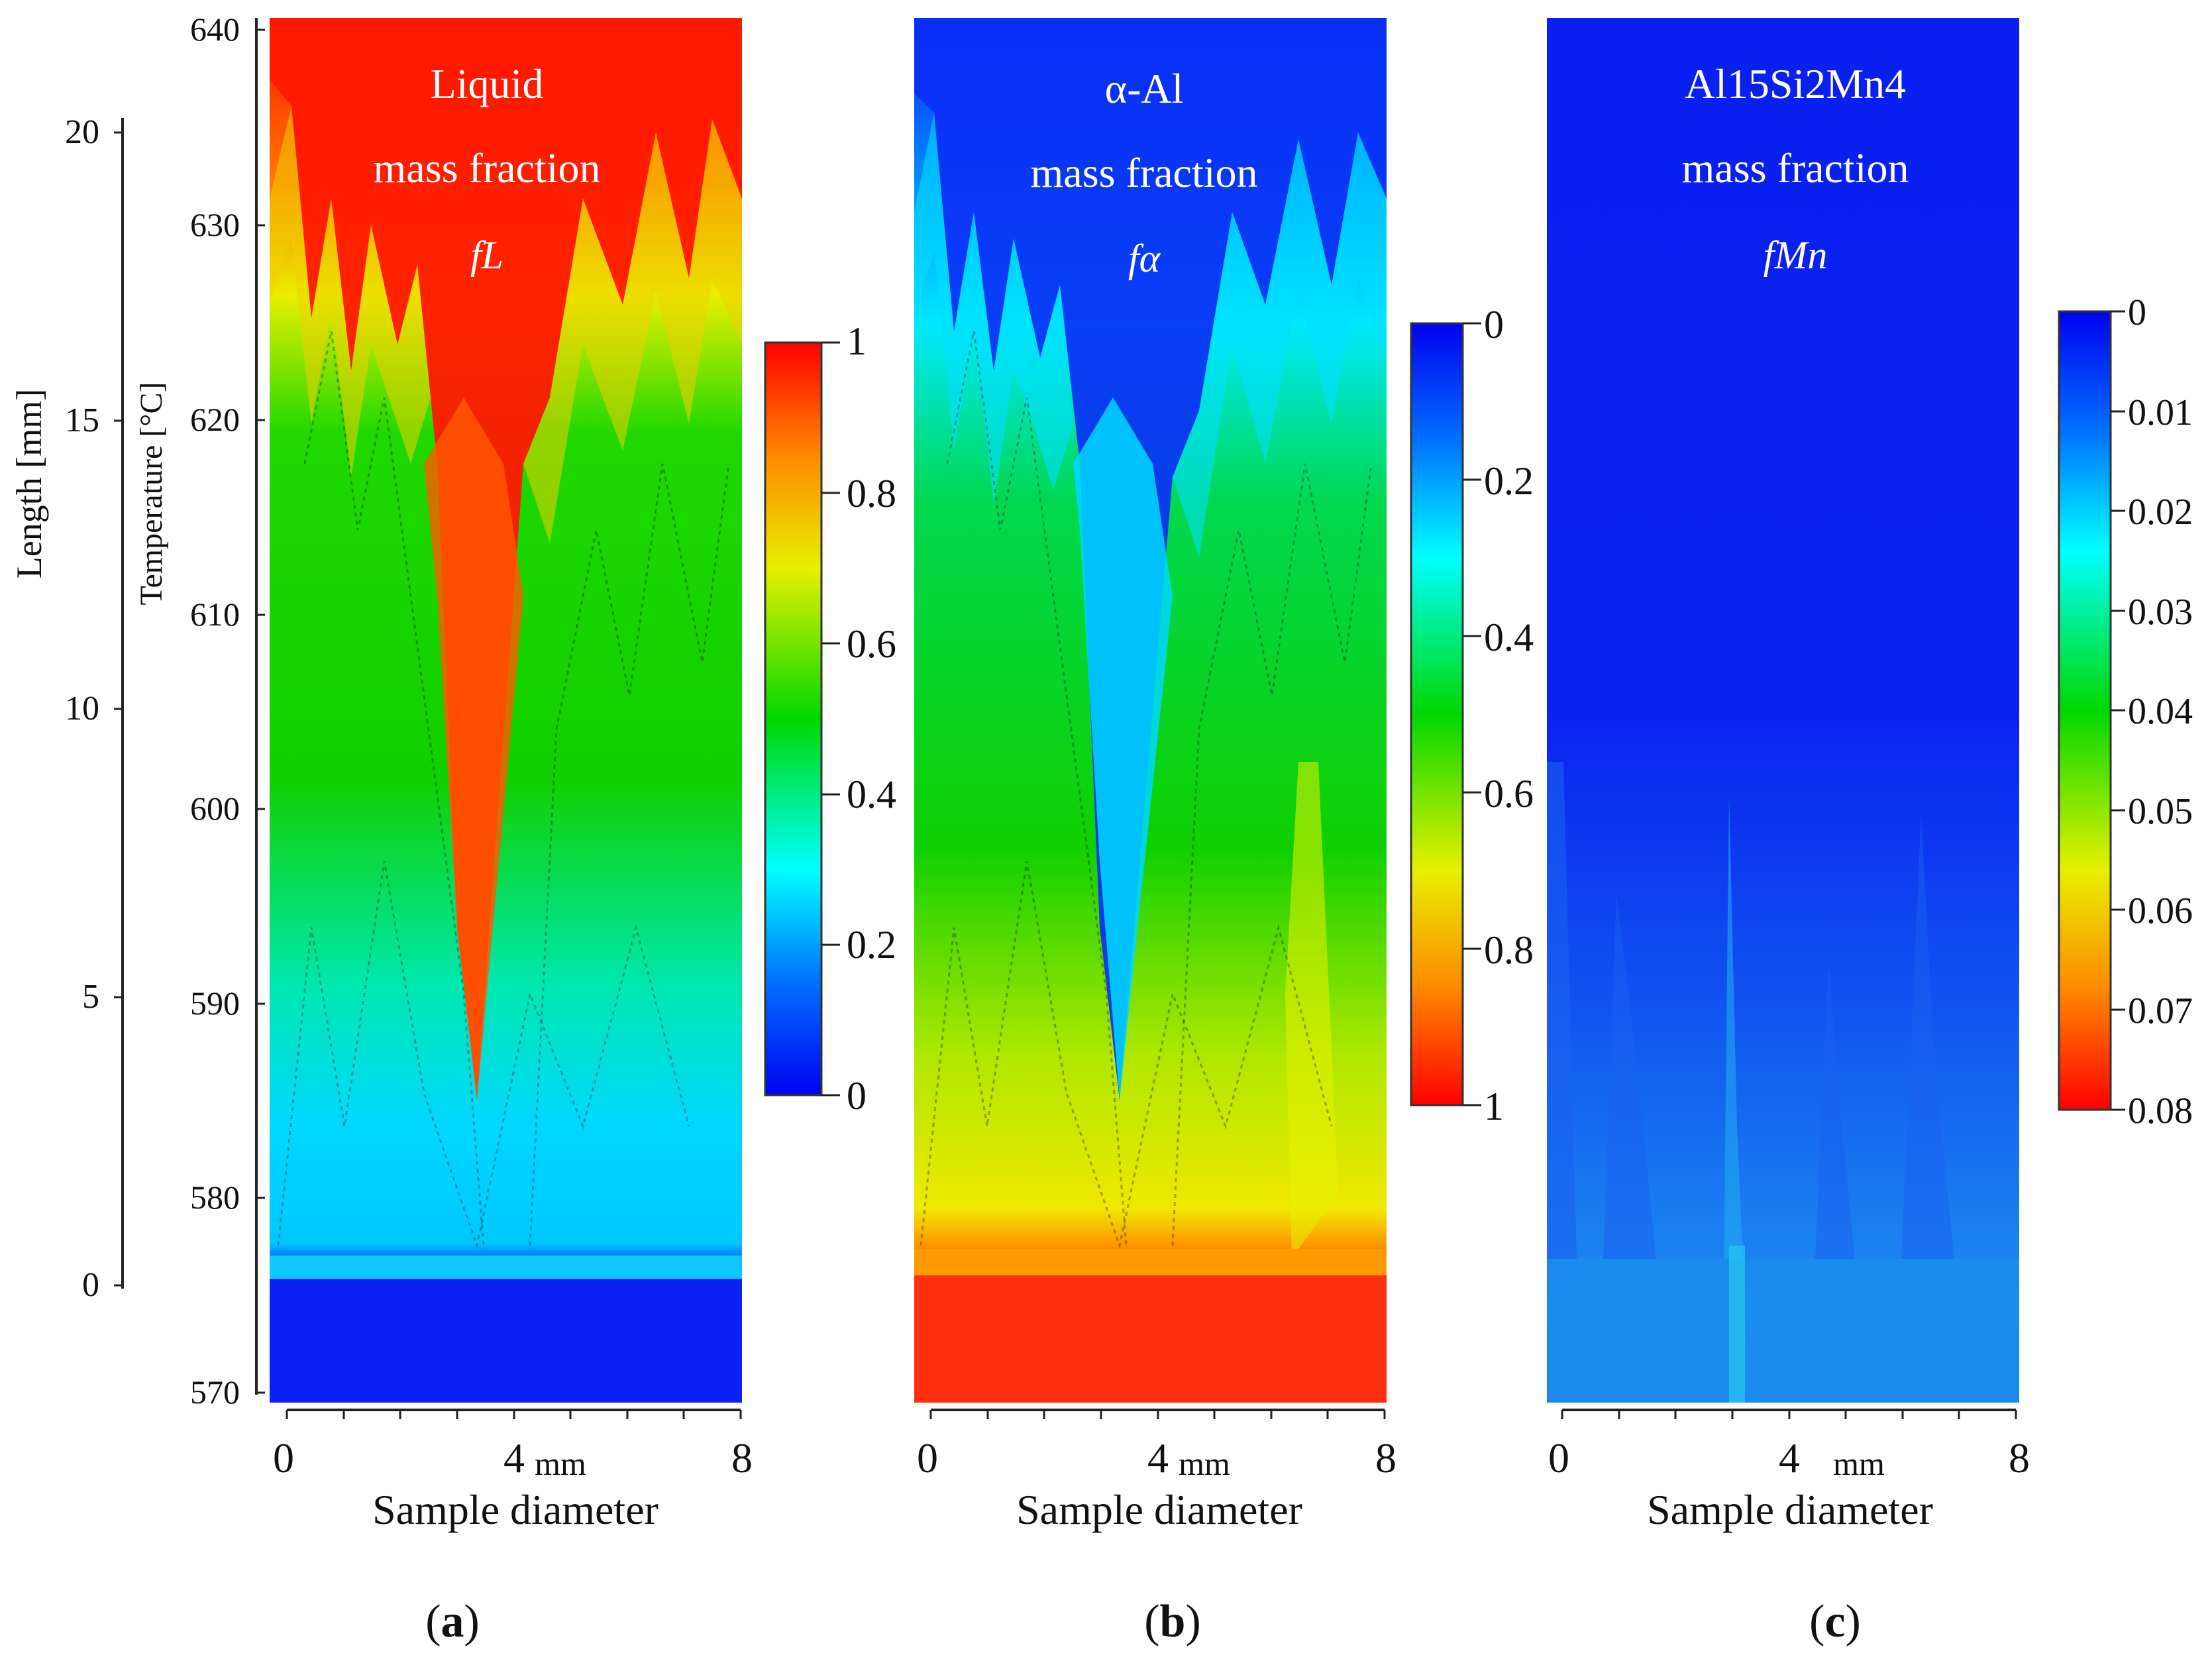 The image size is (2212, 1663). What do you see at coordinates (1144, 89) in the screenshot?
I see `panel-b-title-line1: α-Al` at bounding box center [1144, 89].